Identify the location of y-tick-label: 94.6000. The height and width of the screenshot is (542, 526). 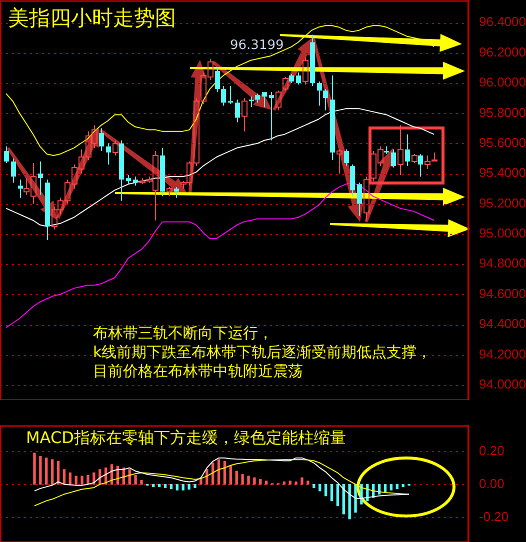
(502, 293).